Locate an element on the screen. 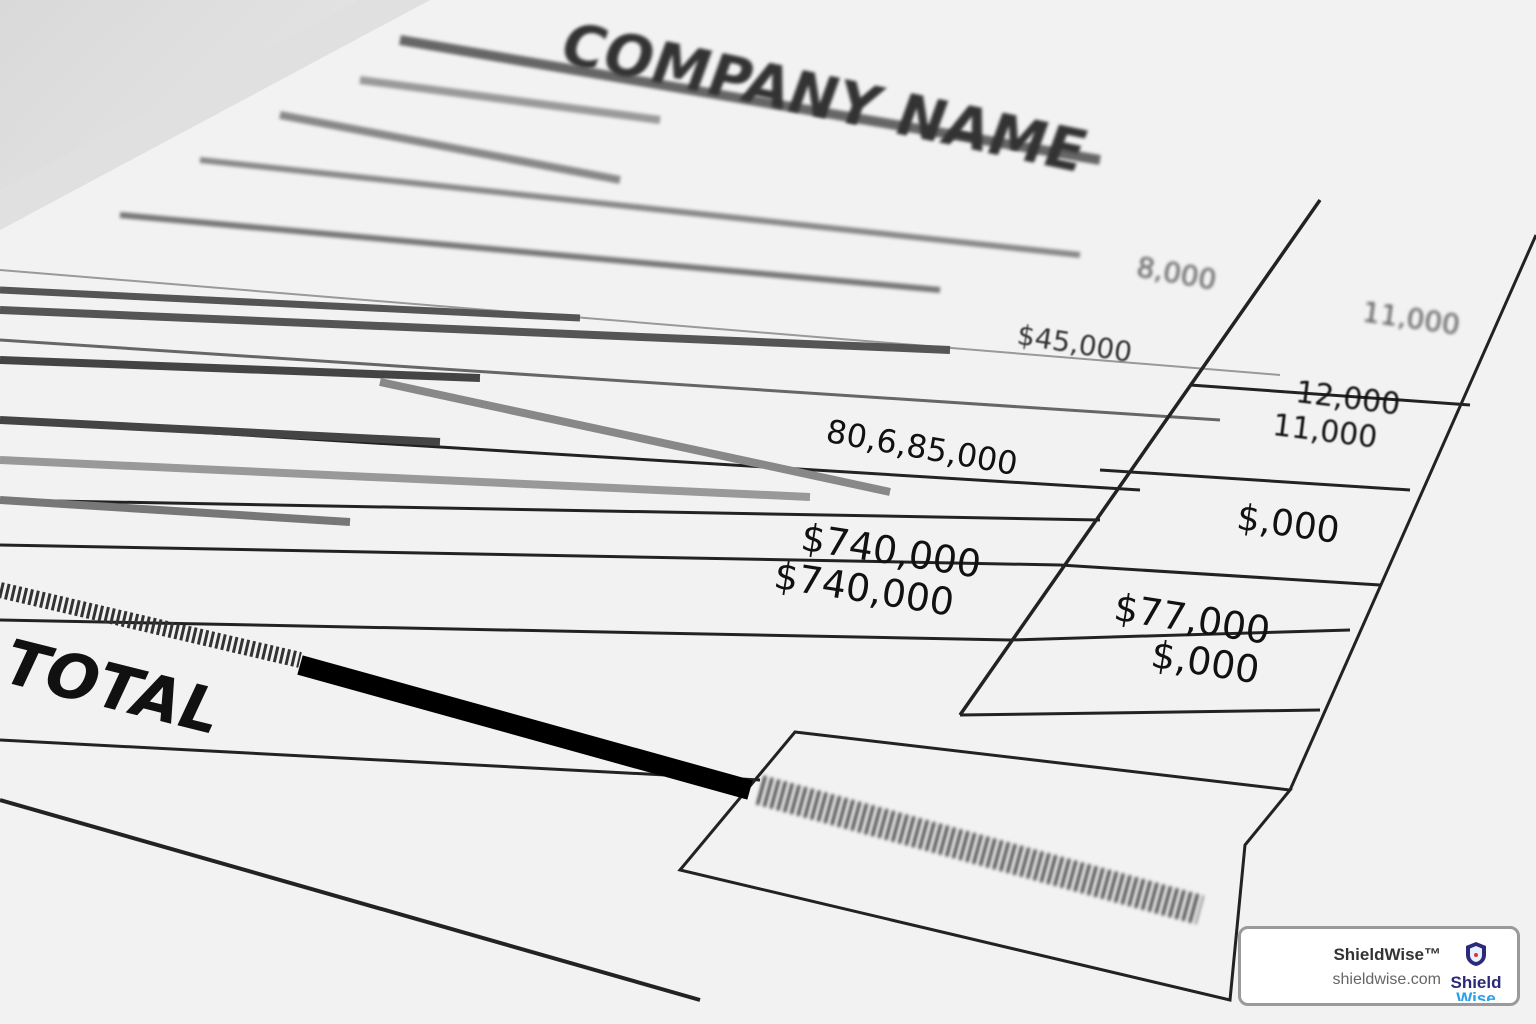 The image size is (1536, 1024). badge-brand: ShieldWise™ is located at coordinates (1387, 954).